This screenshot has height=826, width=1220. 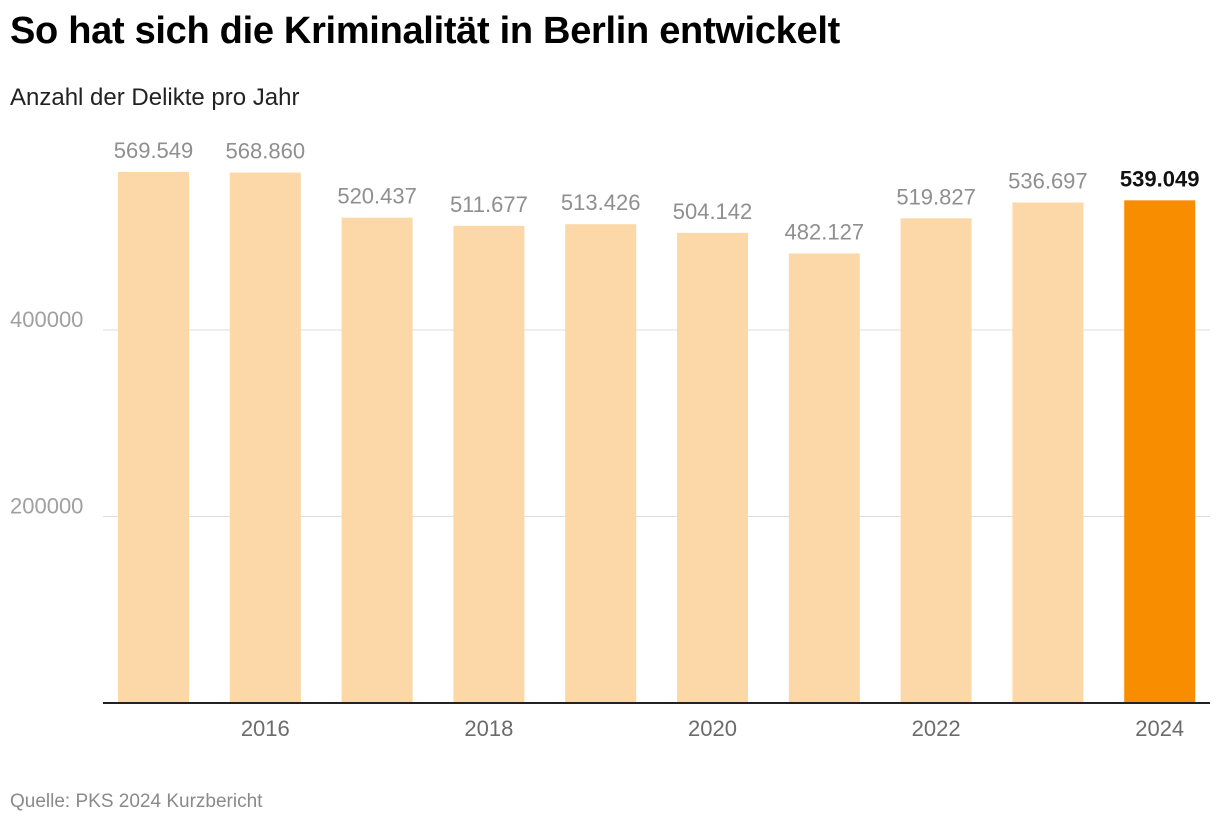 What do you see at coordinates (155, 97) in the screenshot?
I see `chart-subtitle: Anzahl der Delikte pro Jahr` at bounding box center [155, 97].